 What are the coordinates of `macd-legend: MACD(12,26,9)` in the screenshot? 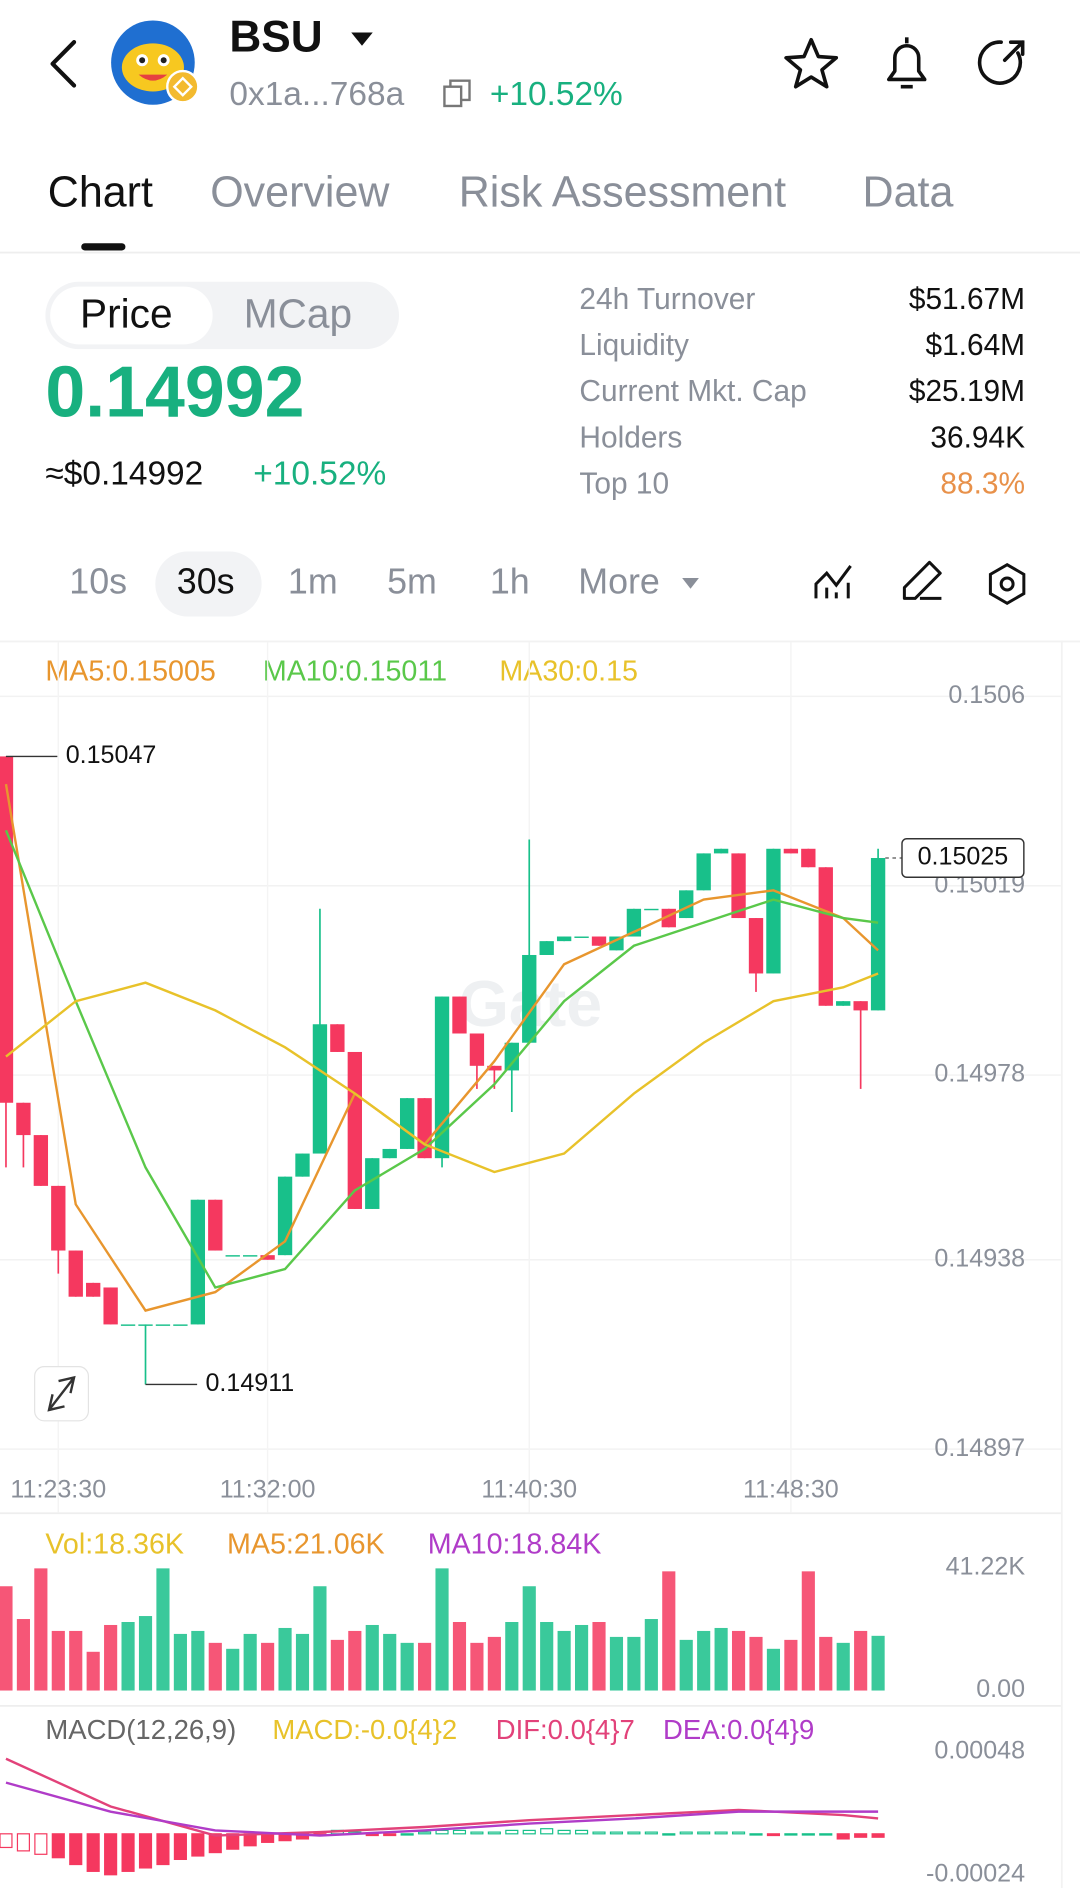 It's located at (140, 1729).